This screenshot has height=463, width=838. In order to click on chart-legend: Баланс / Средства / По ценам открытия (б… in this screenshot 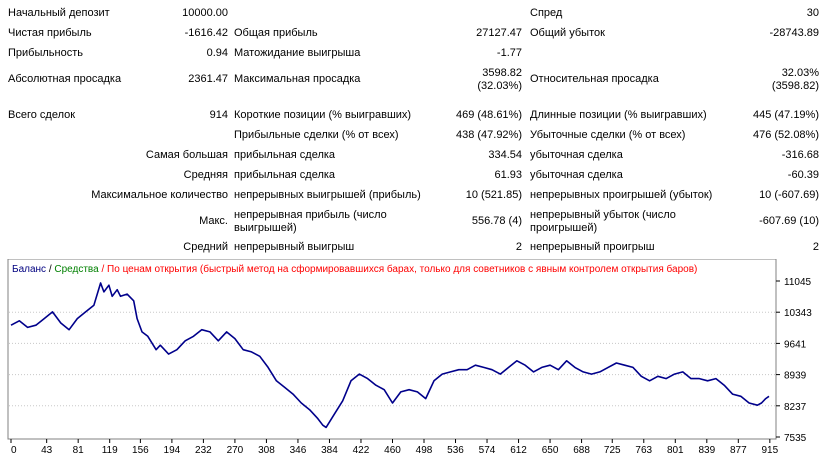, I will do `click(354, 269)`.